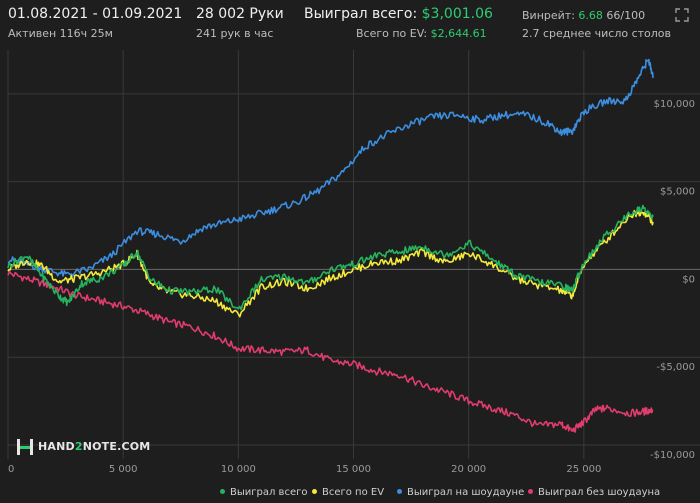 The width and height of the screenshot is (700, 503). Describe the element at coordinates (94, 446) in the screenshot. I see `hand2note-logo-text: HAND2NOTE.COM` at that location.